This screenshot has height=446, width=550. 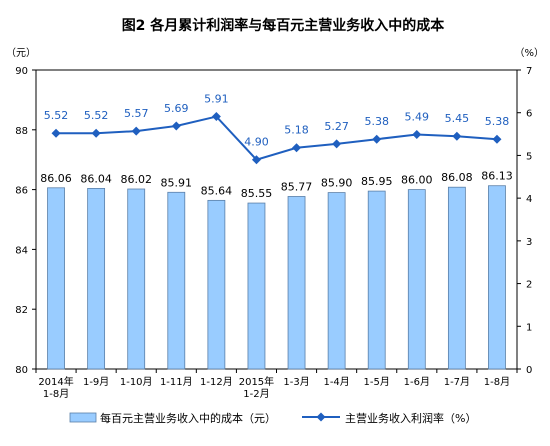 I want to click on left-axis-tick-label: 84, so click(x=21, y=250).